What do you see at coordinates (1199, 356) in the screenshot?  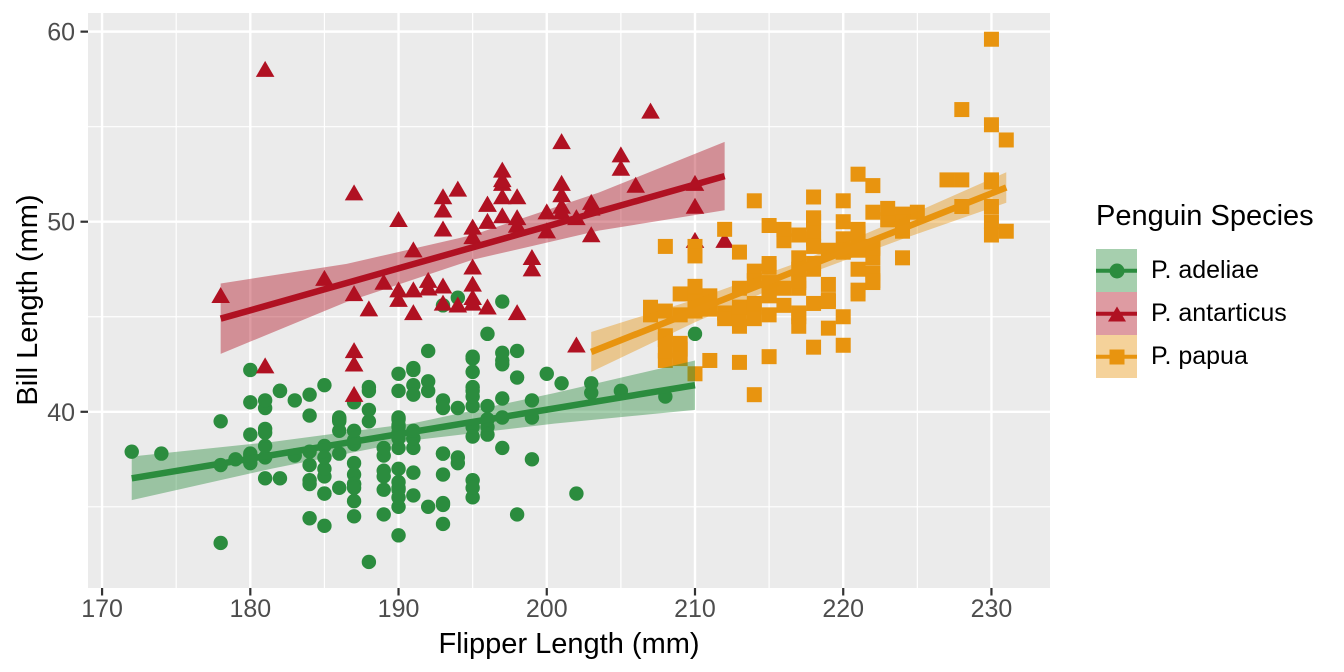 I see `legend-label-papua: P. papua` at bounding box center [1199, 356].